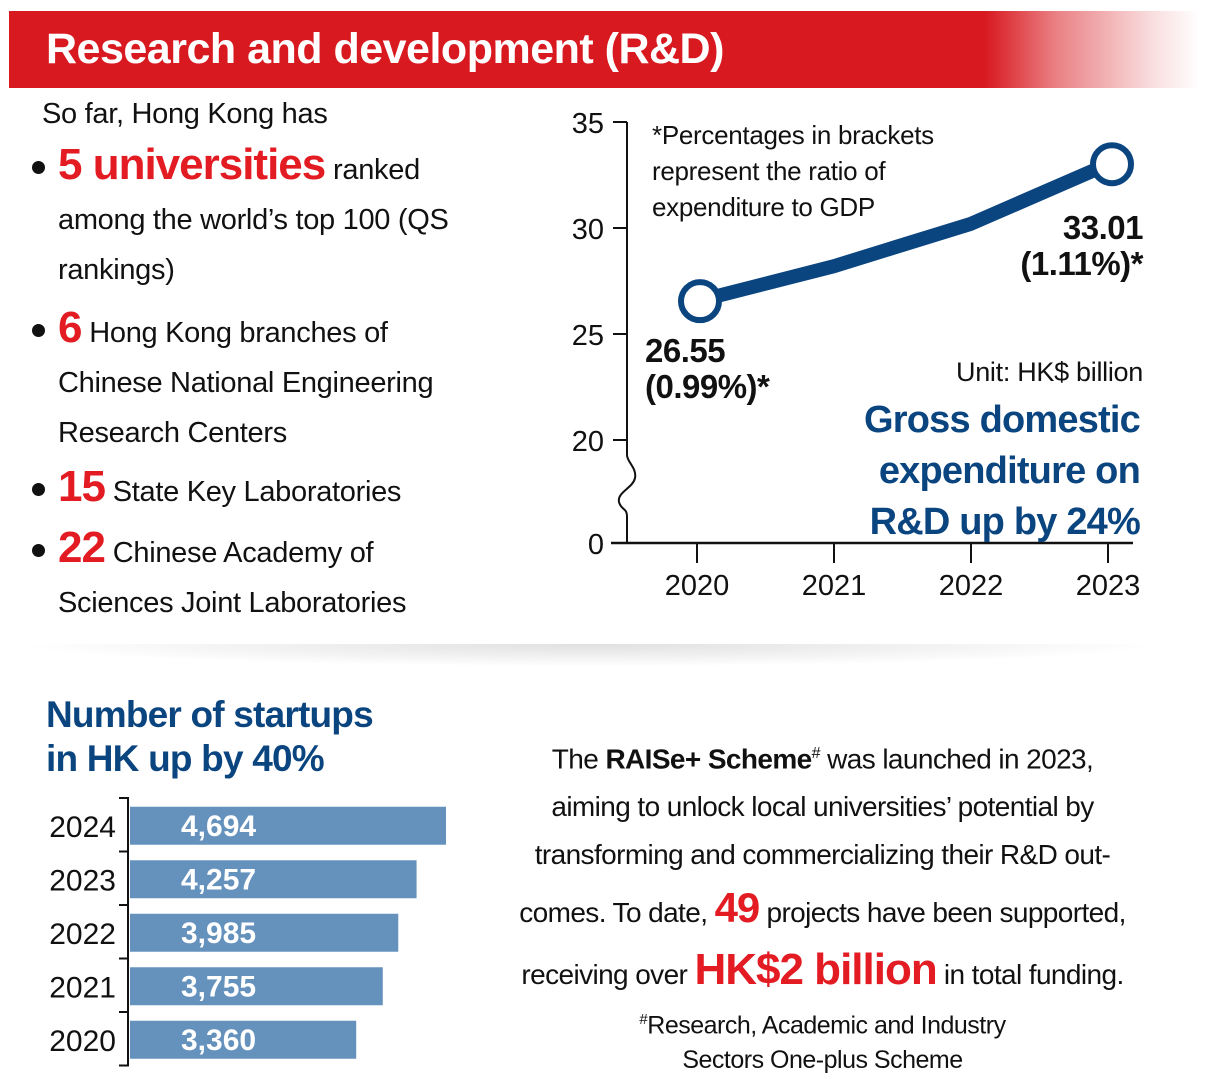 The image size is (1205, 1091). Describe the element at coordinates (82, 1041) in the screenshot. I see `category-label: 2020` at that location.